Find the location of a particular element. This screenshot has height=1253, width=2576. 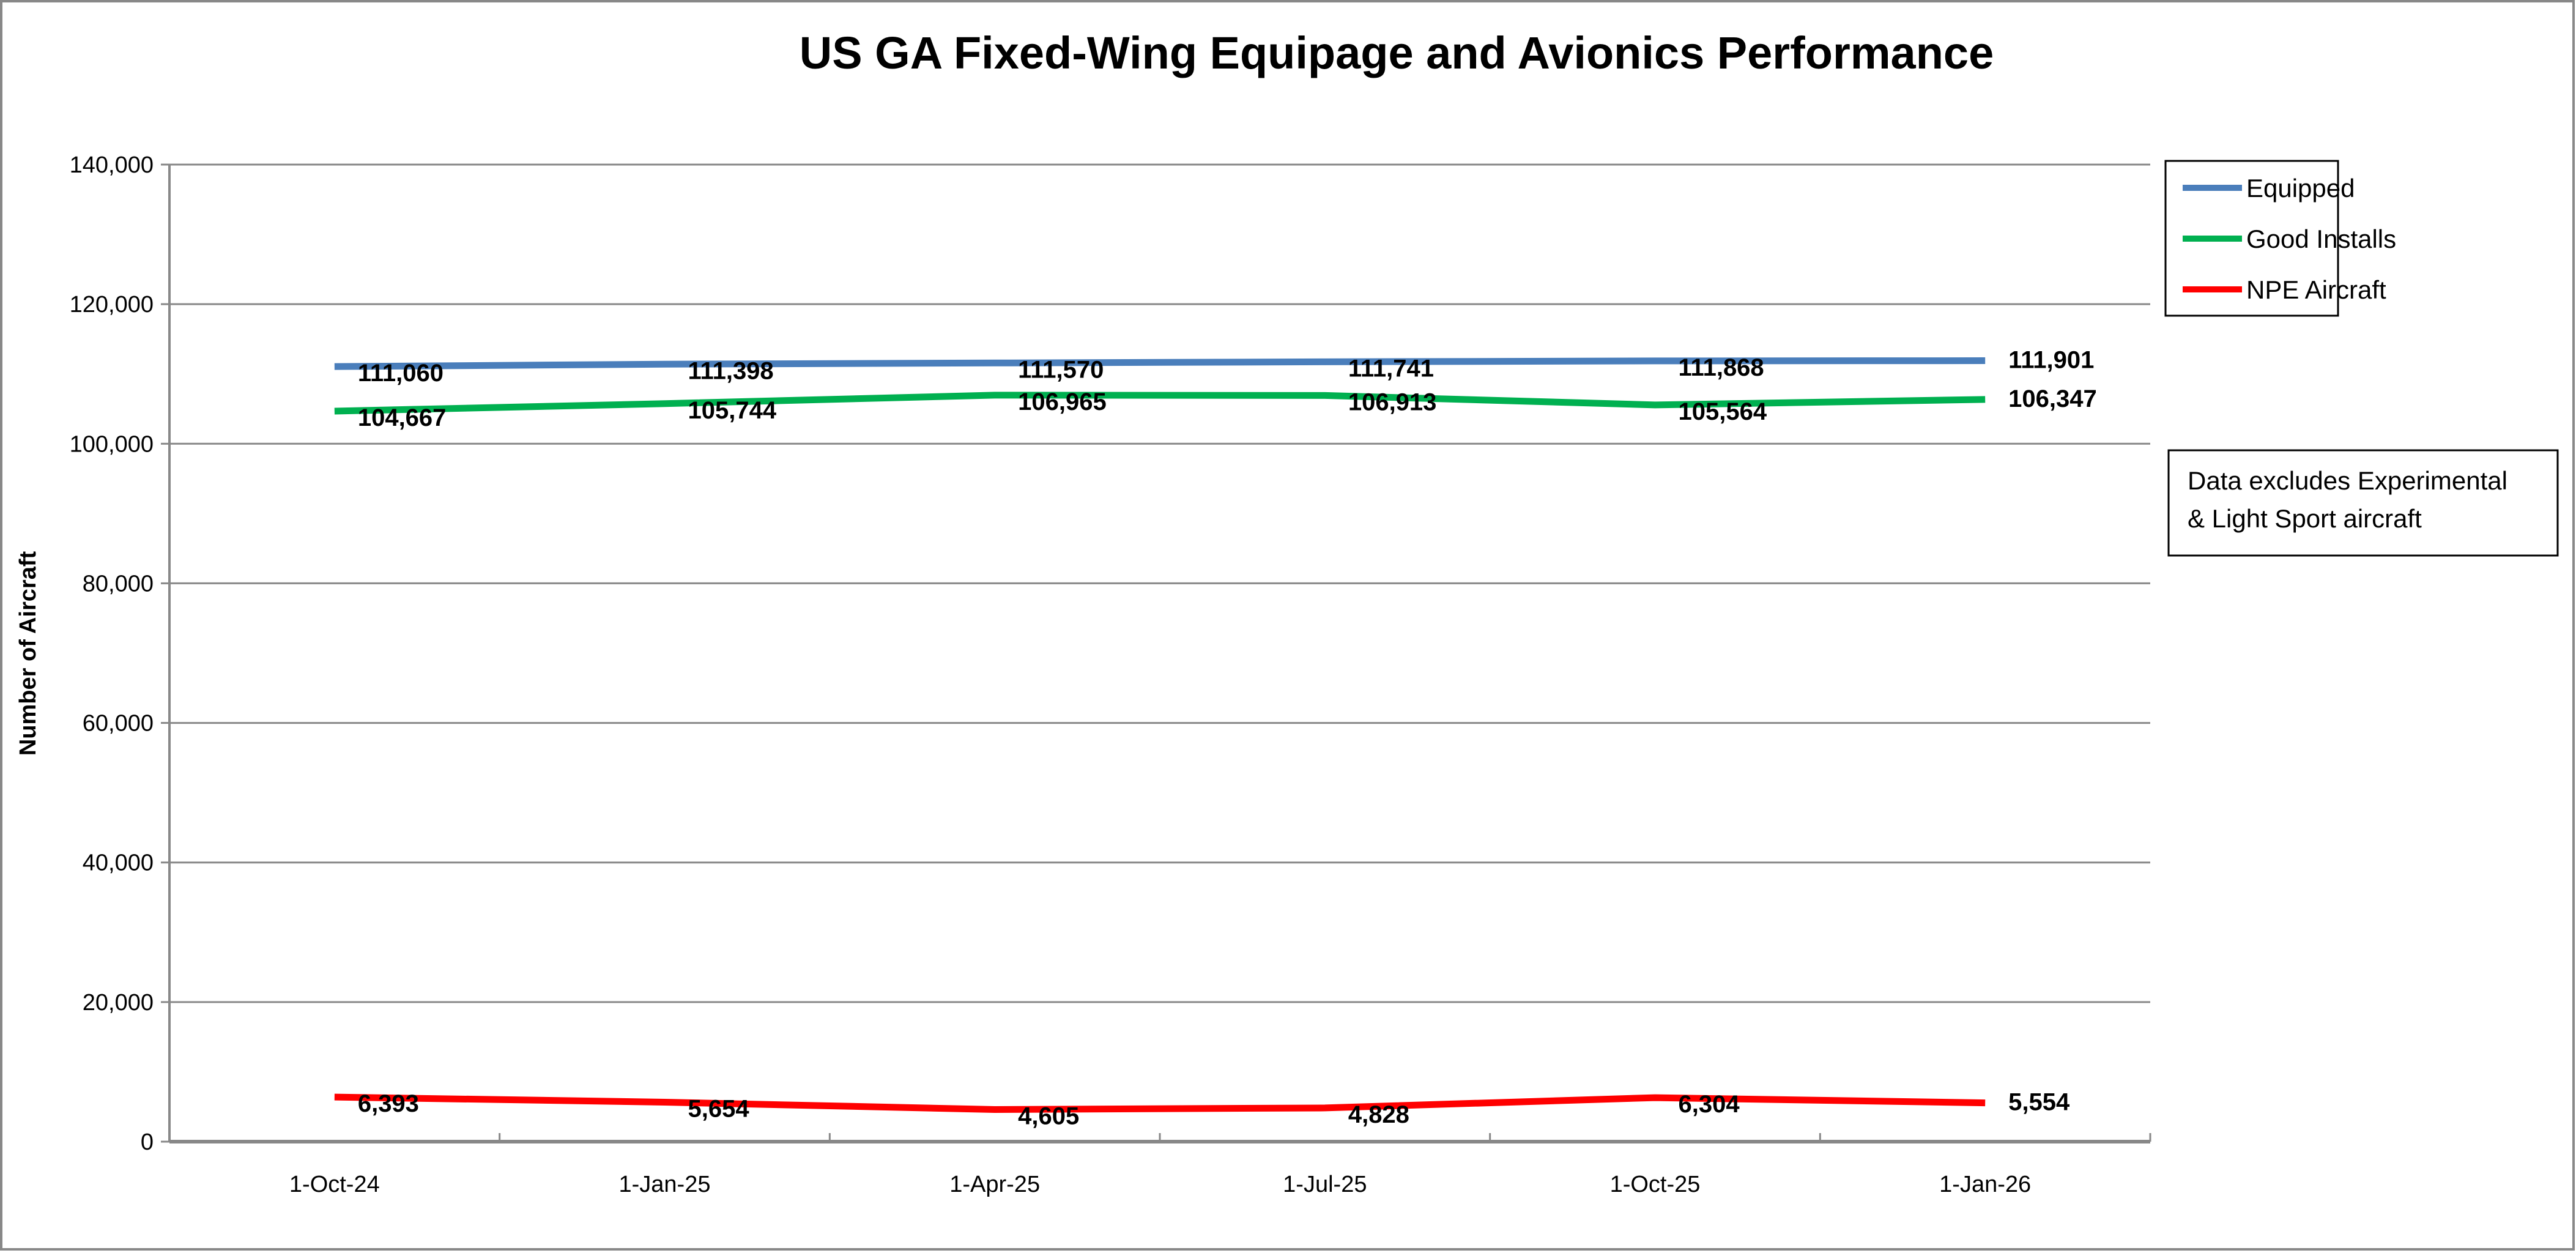

y-tick-label: 60,000 is located at coordinates (118, 724).